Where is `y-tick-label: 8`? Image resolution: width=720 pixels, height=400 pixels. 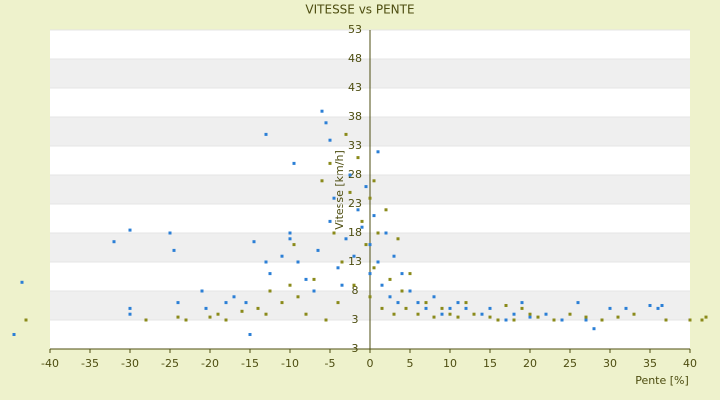 y-tick-label: 8 is located at coordinates (355, 290).